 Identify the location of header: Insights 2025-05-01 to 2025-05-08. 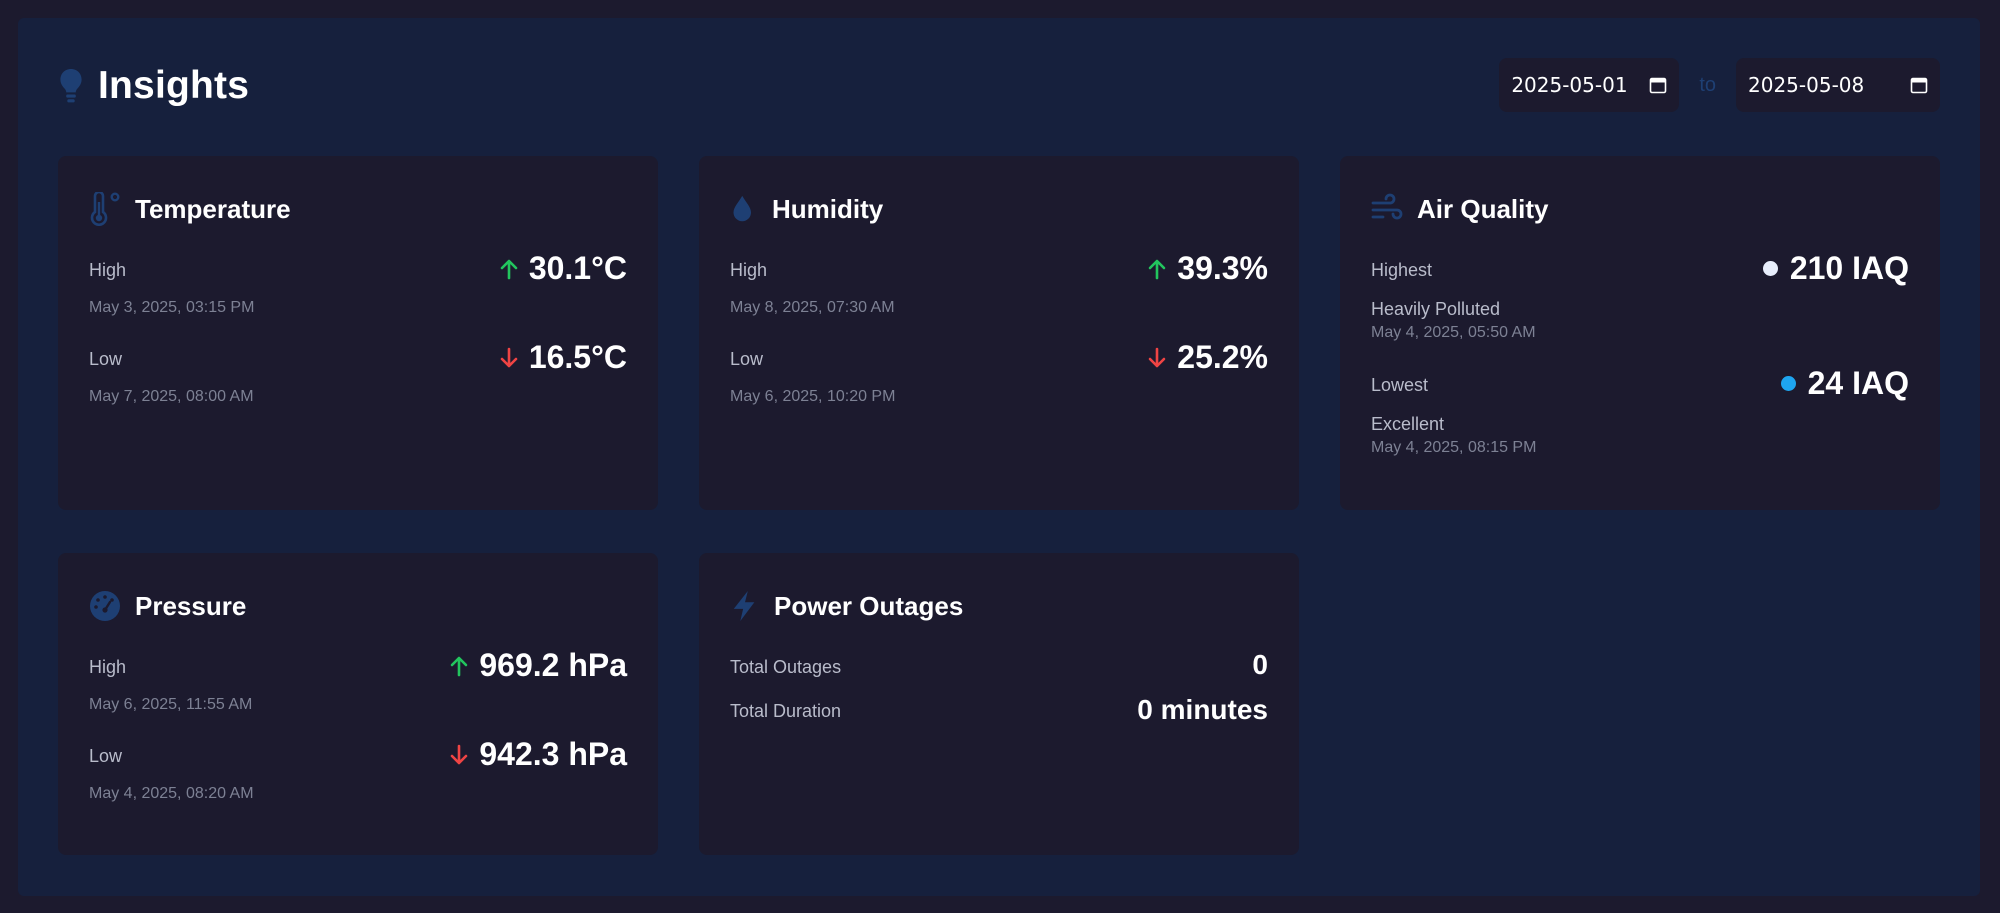
(999, 88).